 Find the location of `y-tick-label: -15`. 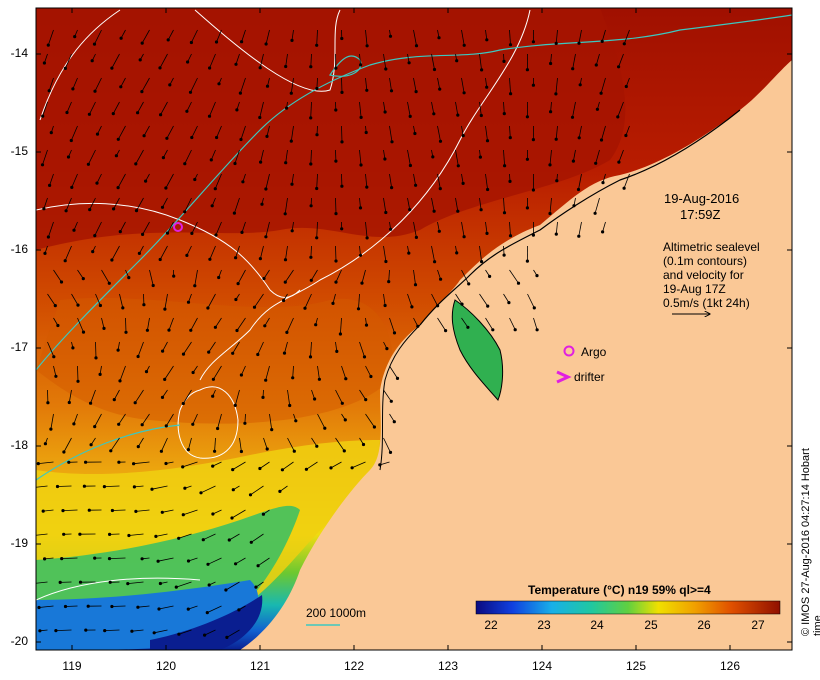

y-tick-label: -15 is located at coordinates (19, 151).